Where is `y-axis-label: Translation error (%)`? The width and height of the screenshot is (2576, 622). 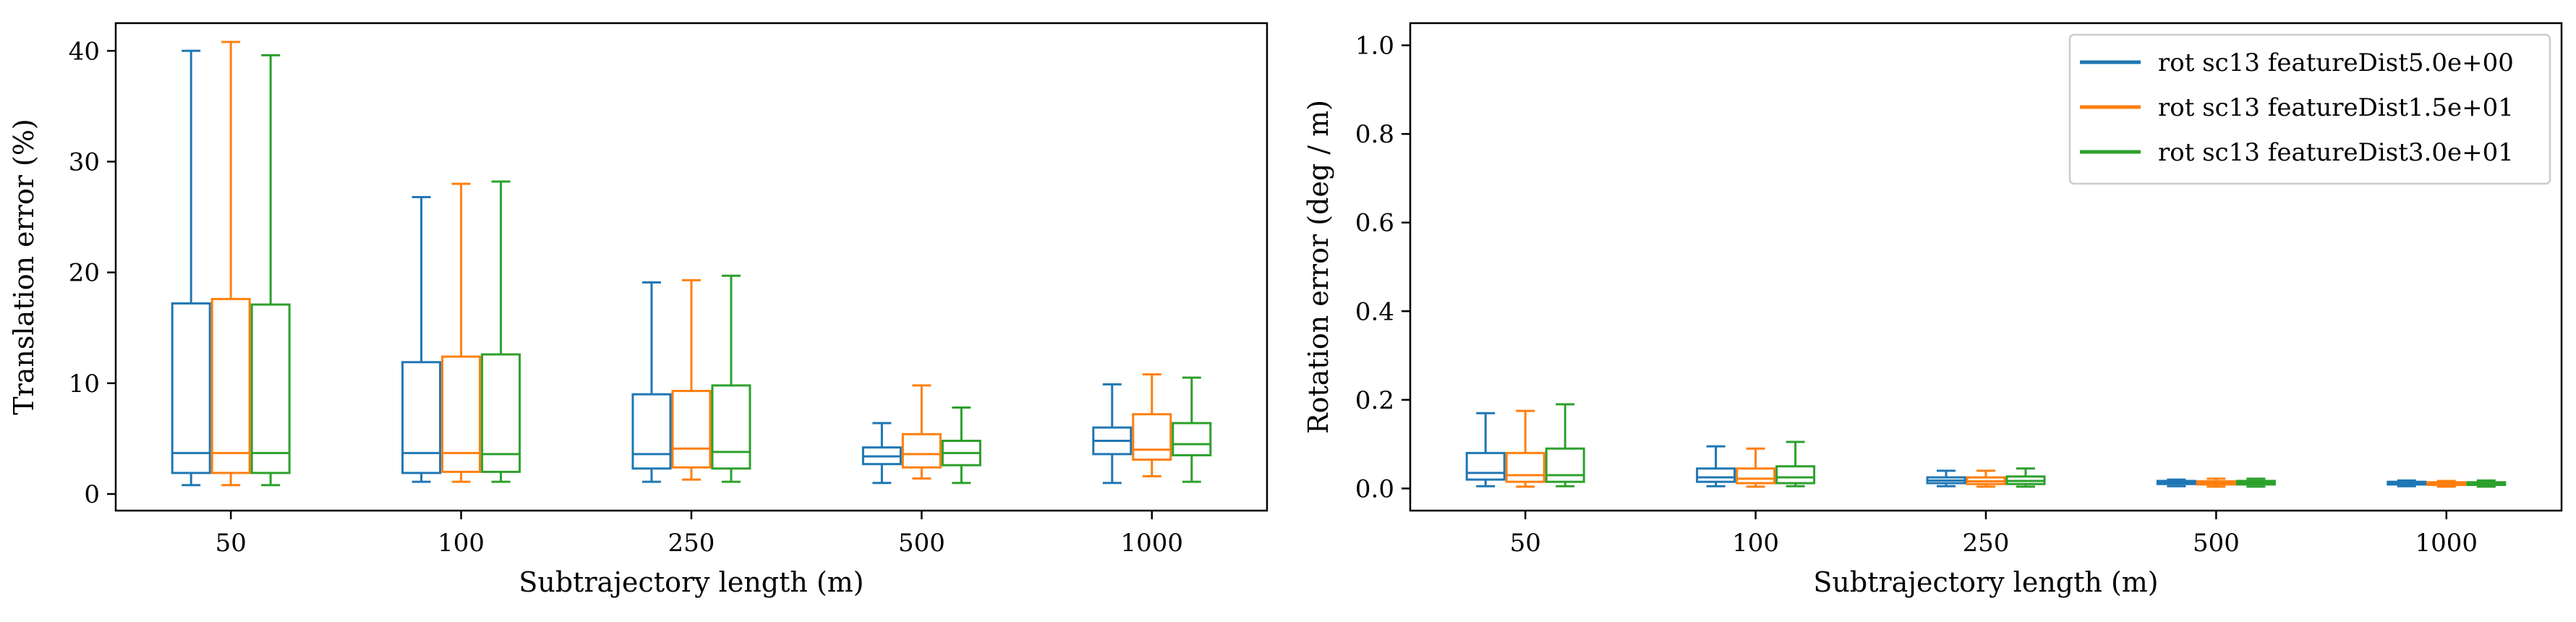
y-axis-label: Translation error (%) is located at coordinates (24, 267).